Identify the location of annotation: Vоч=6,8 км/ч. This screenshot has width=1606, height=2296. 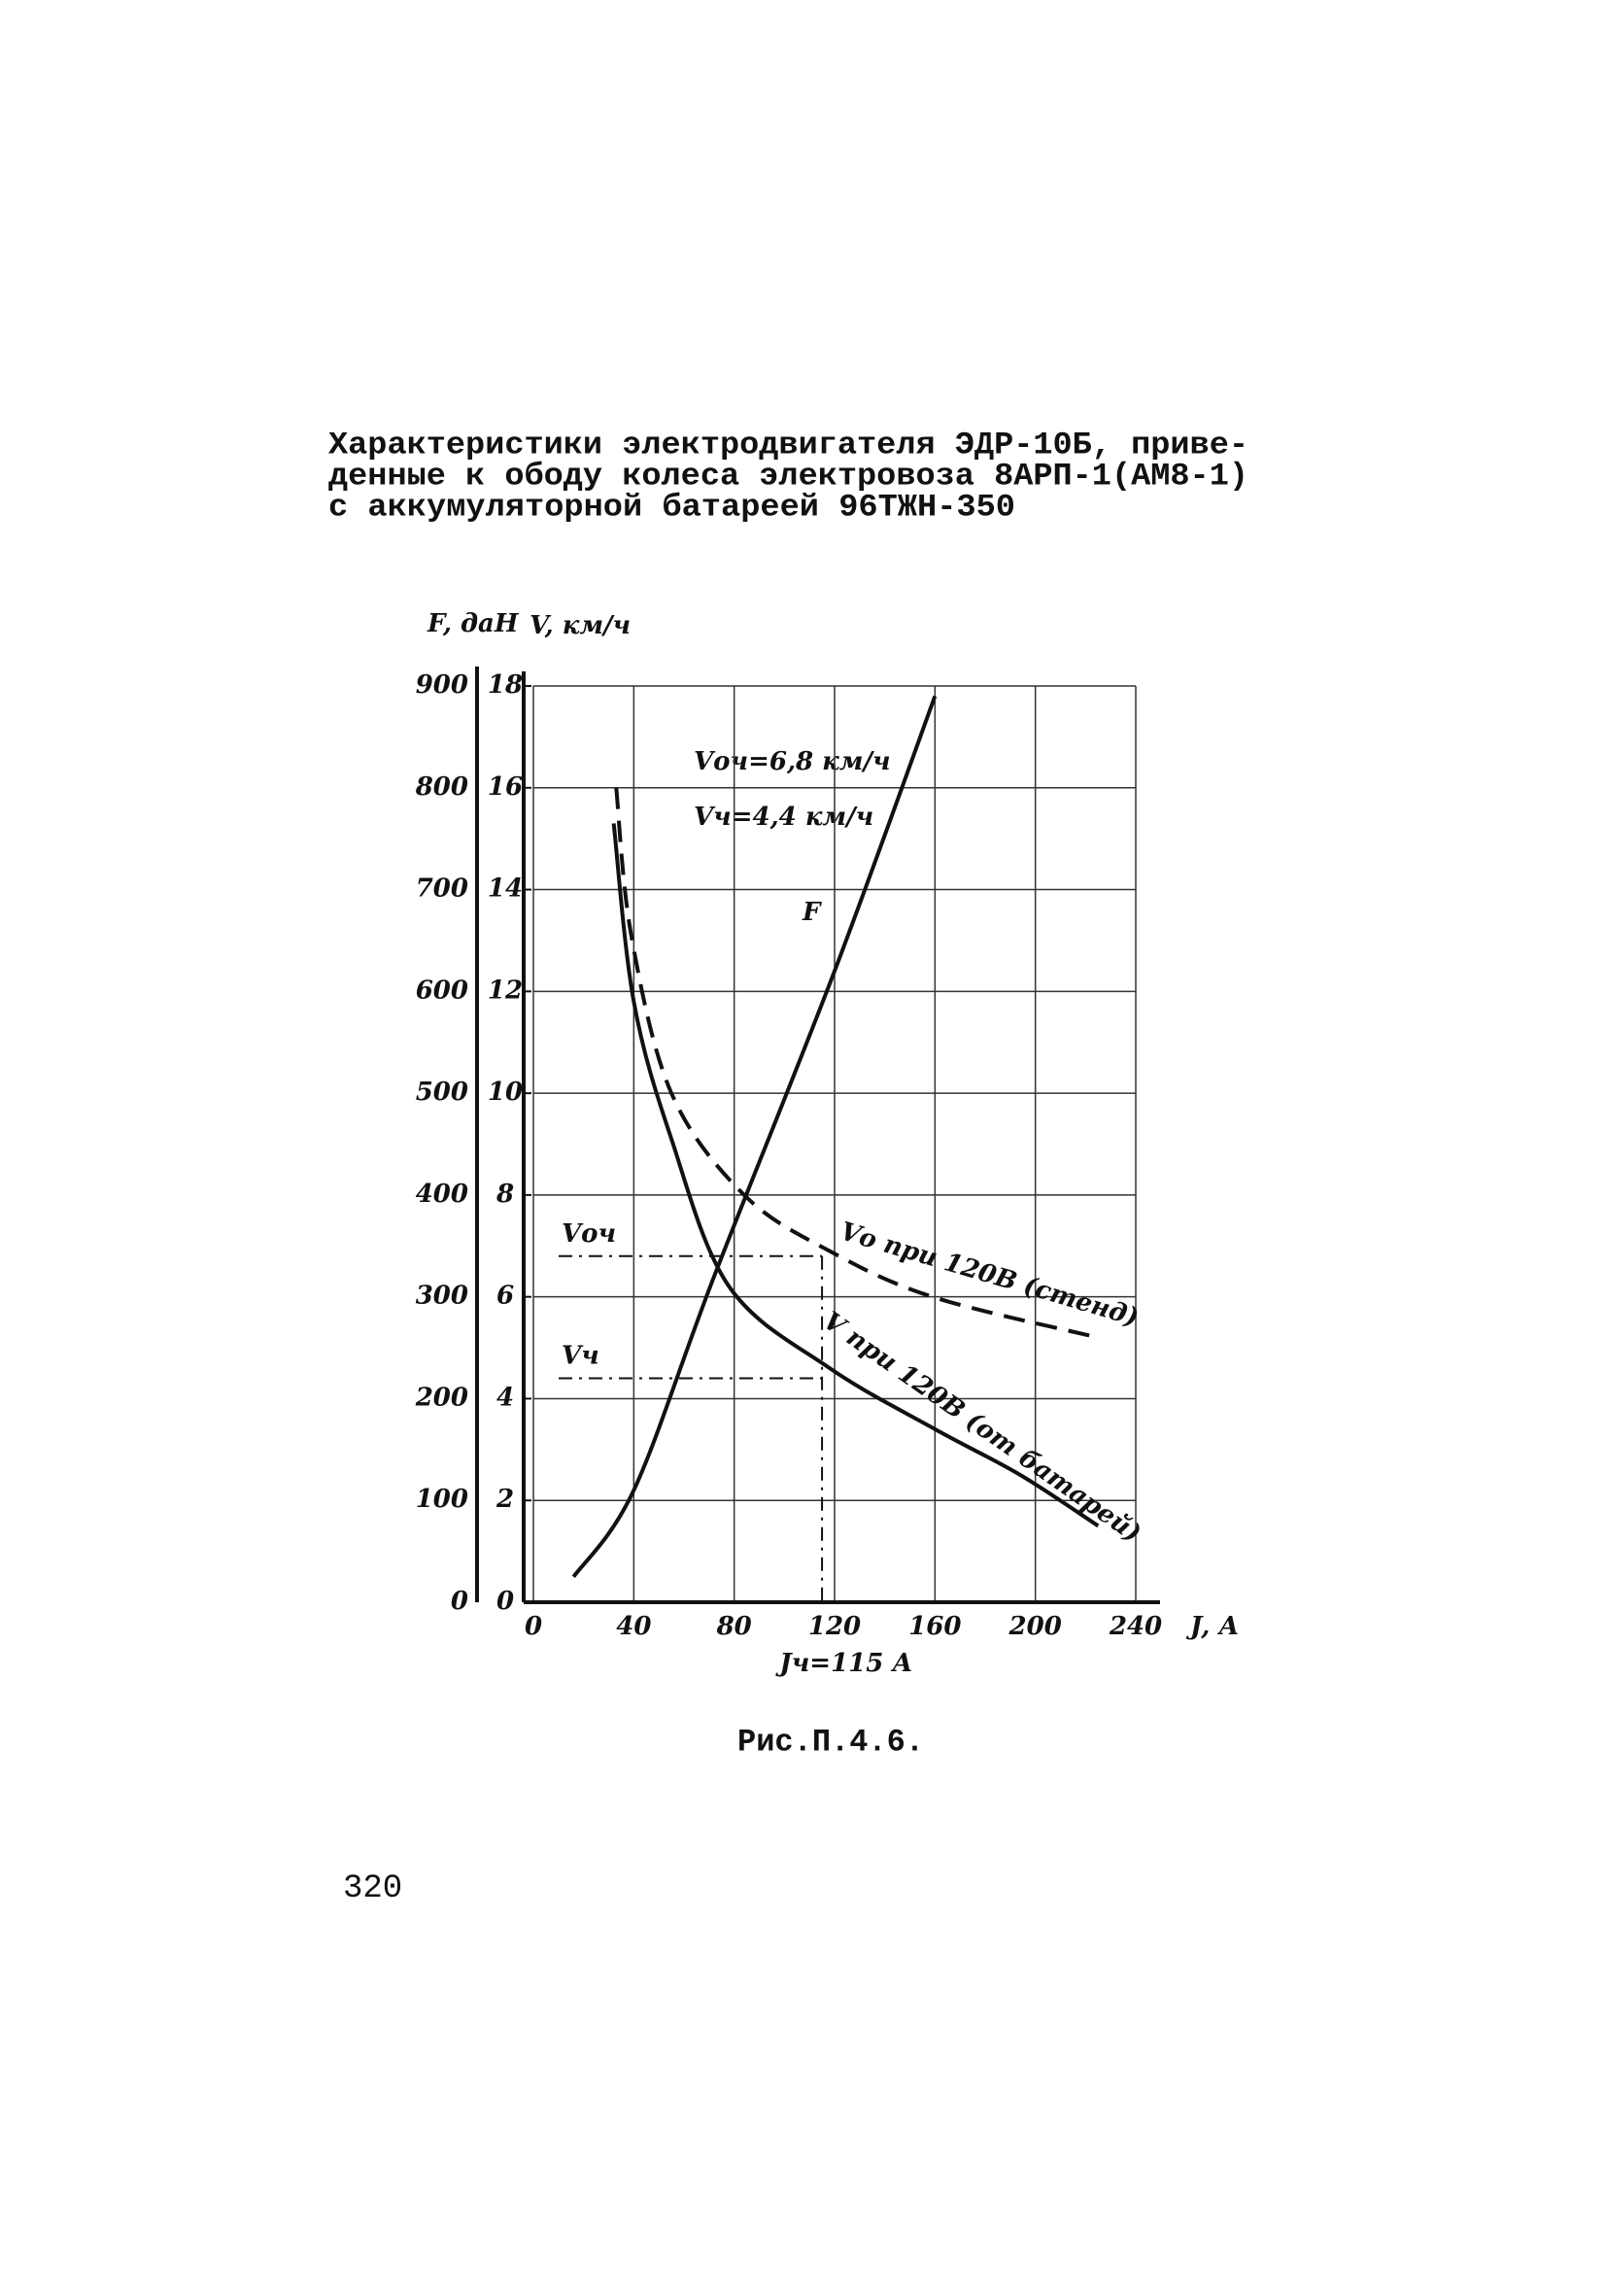
(792, 761).